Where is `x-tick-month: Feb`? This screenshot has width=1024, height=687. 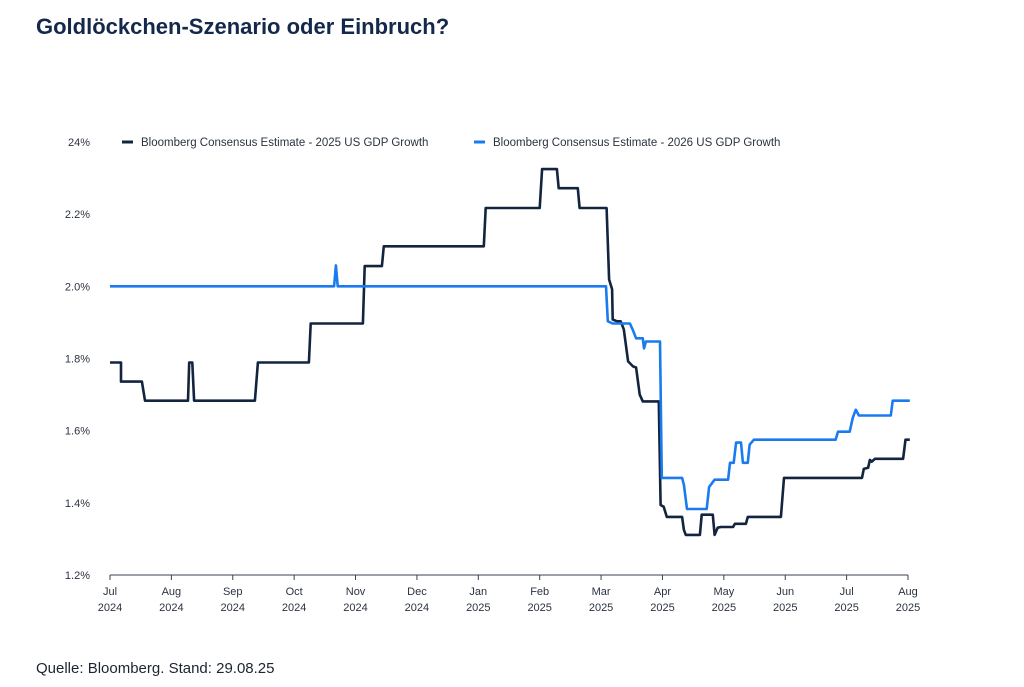
x-tick-month: Feb is located at coordinates (539, 592).